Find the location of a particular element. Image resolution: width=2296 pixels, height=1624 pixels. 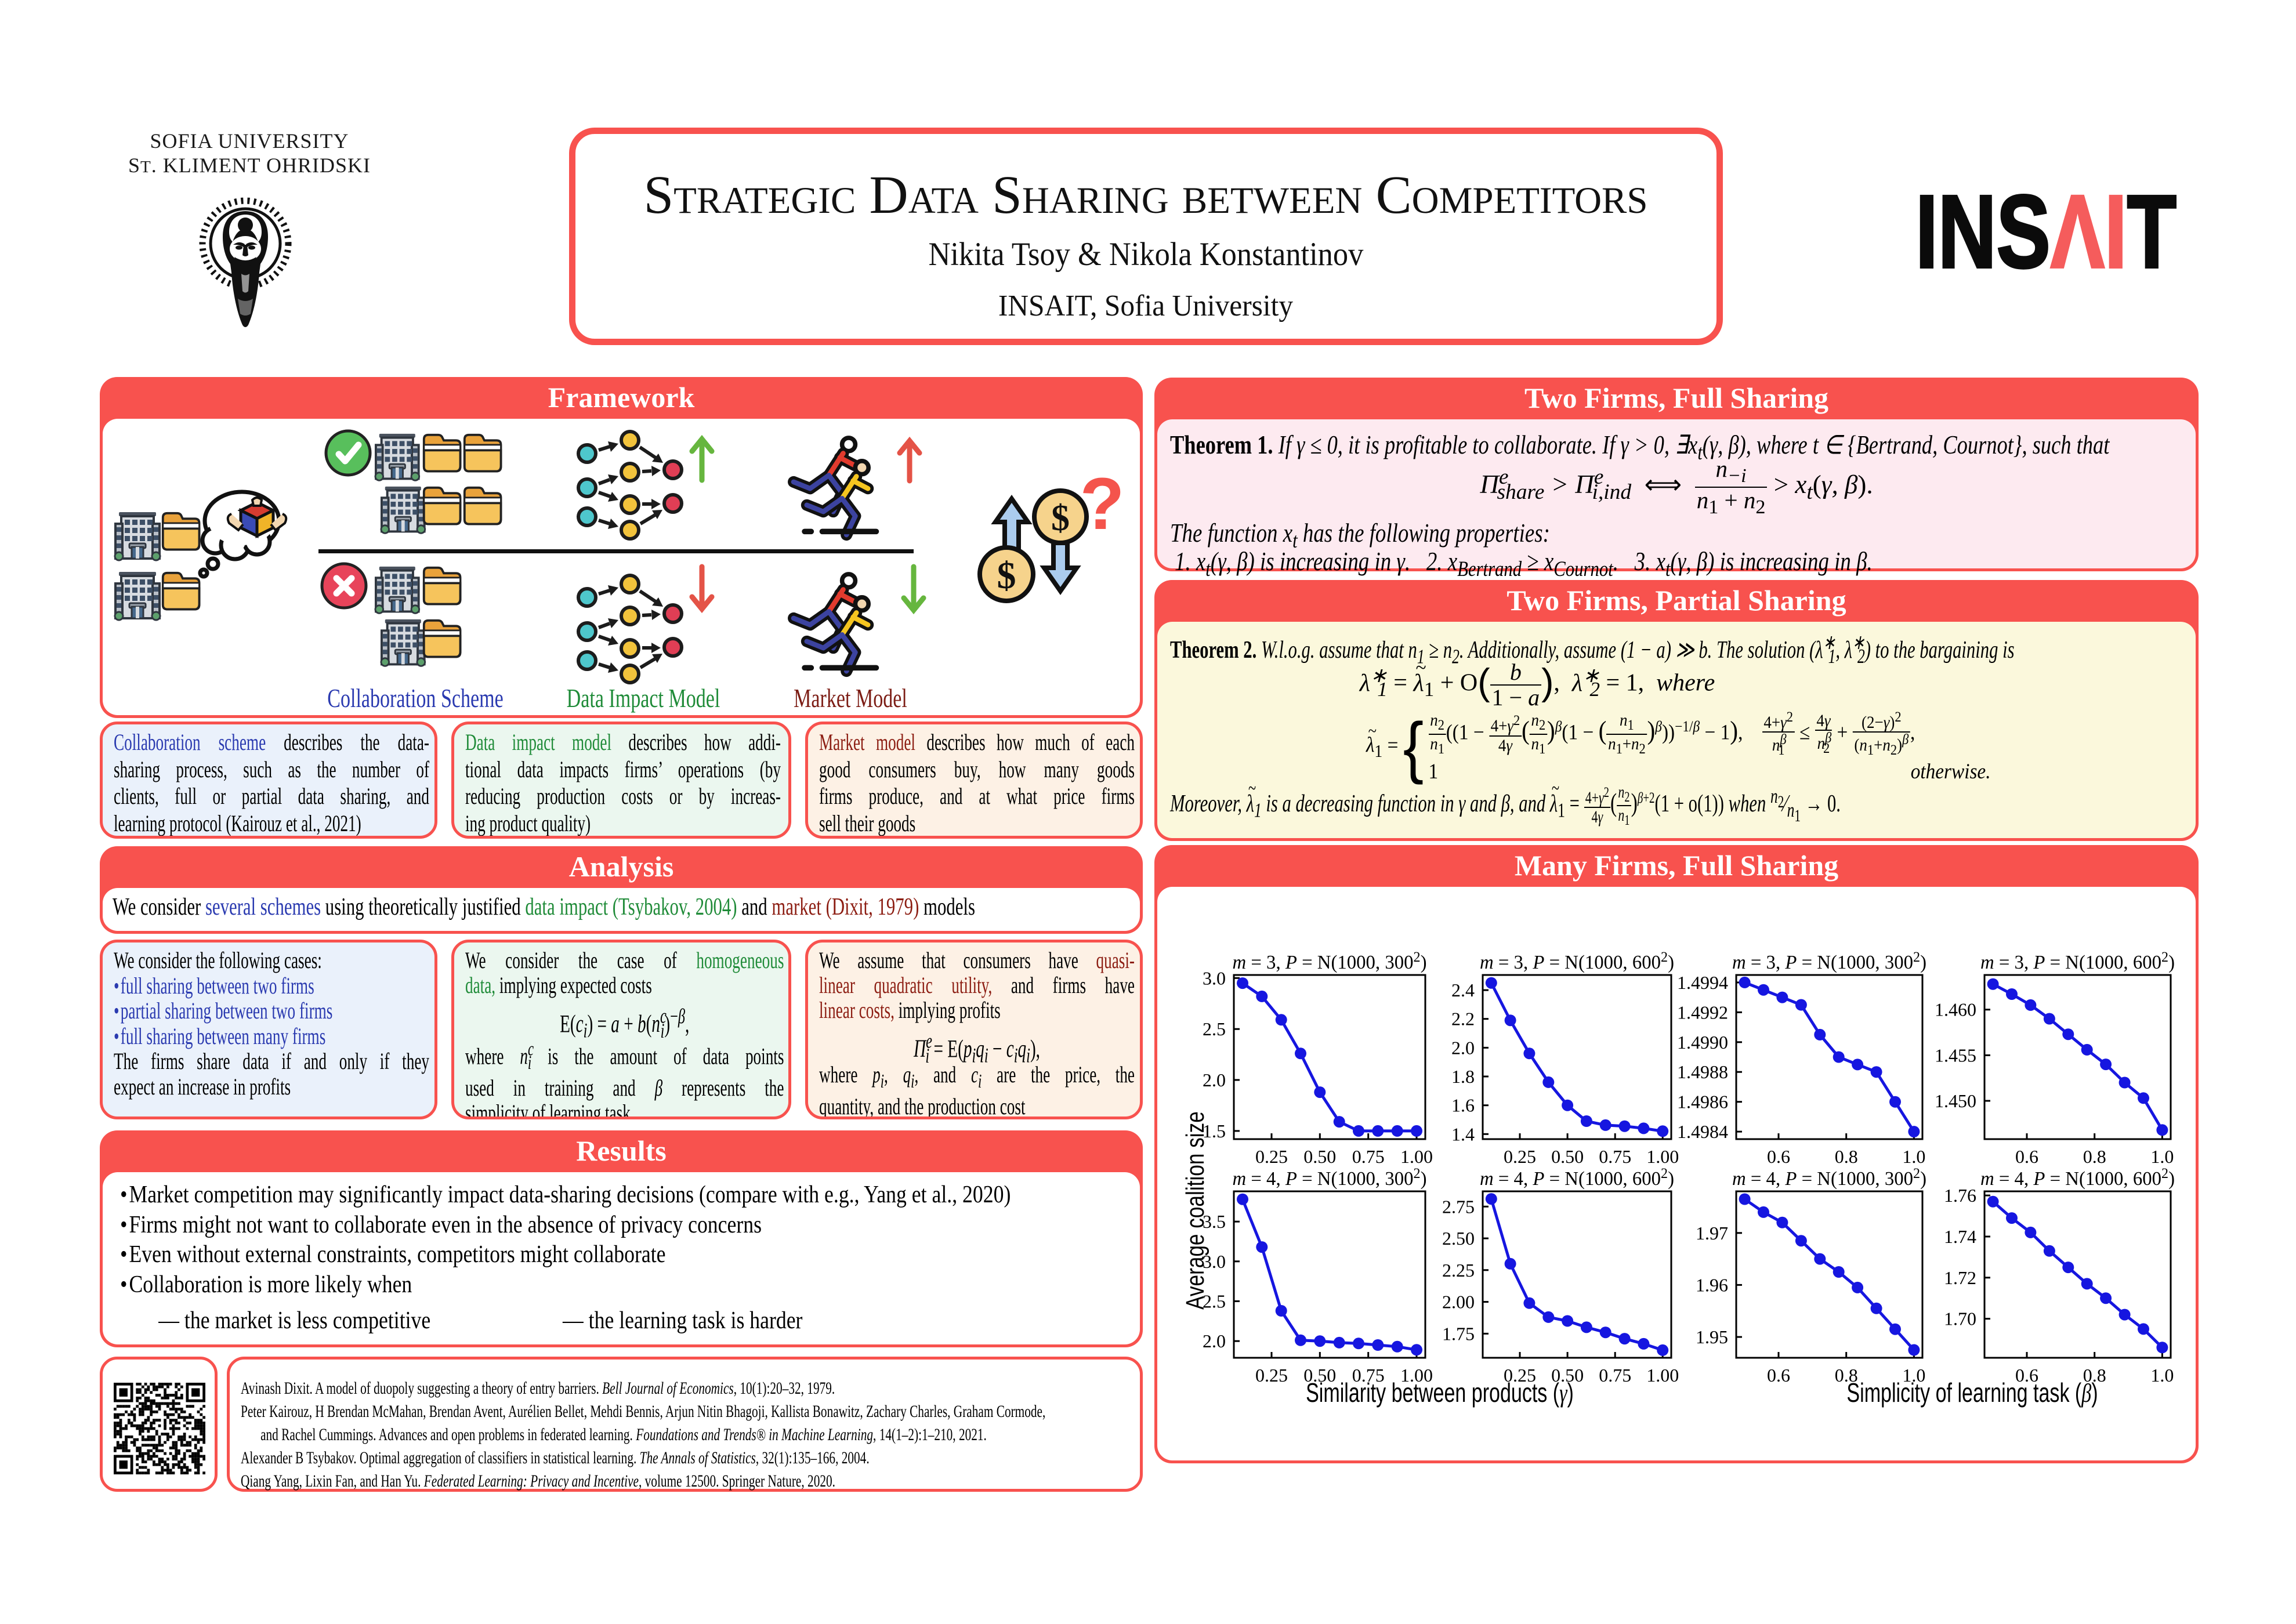

svg-text: 1.95 is located at coordinates (1712, 1336).